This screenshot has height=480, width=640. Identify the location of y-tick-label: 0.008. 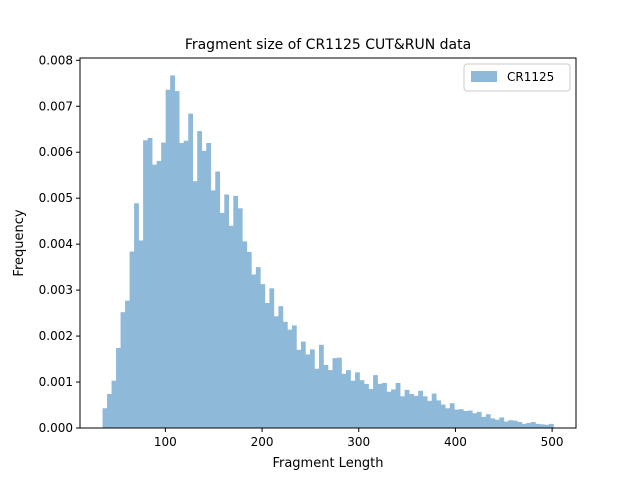
(56, 60).